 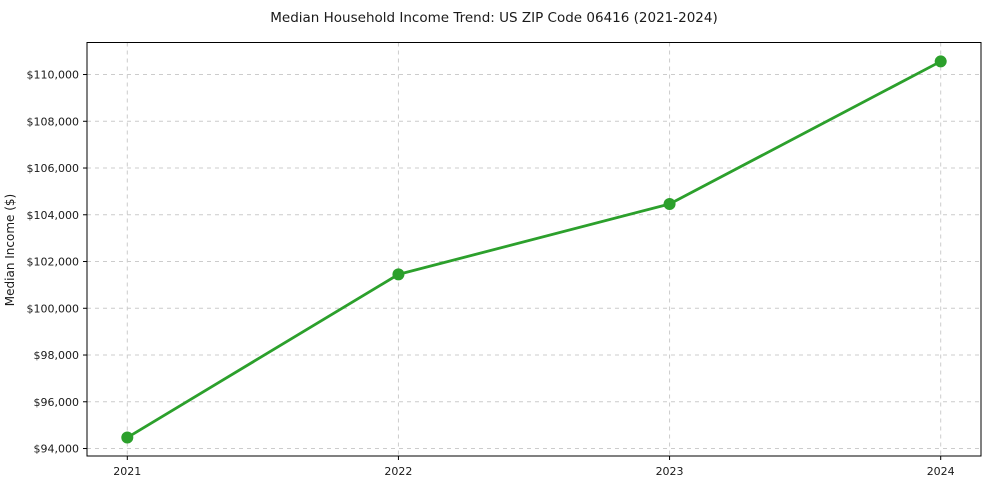 I want to click on y-tick-label: $94,000, so click(x=57, y=449).